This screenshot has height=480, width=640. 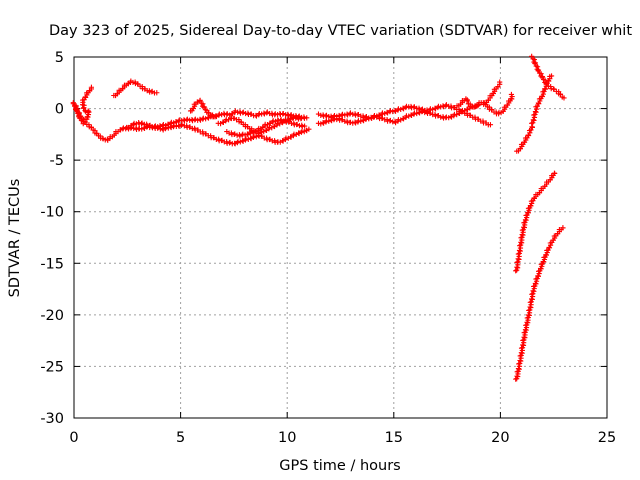 I want to click on x-tick-label: 5, so click(x=180, y=438).